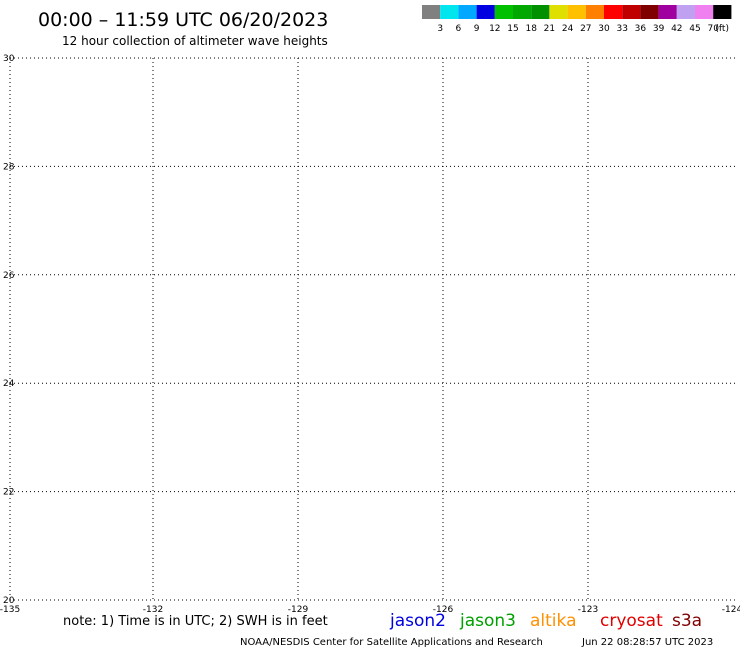 The width and height of the screenshot is (740, 650). Describe the element at coordinates (568, 29) in the screenshot. I see `color-scale-label: 24` at that location.